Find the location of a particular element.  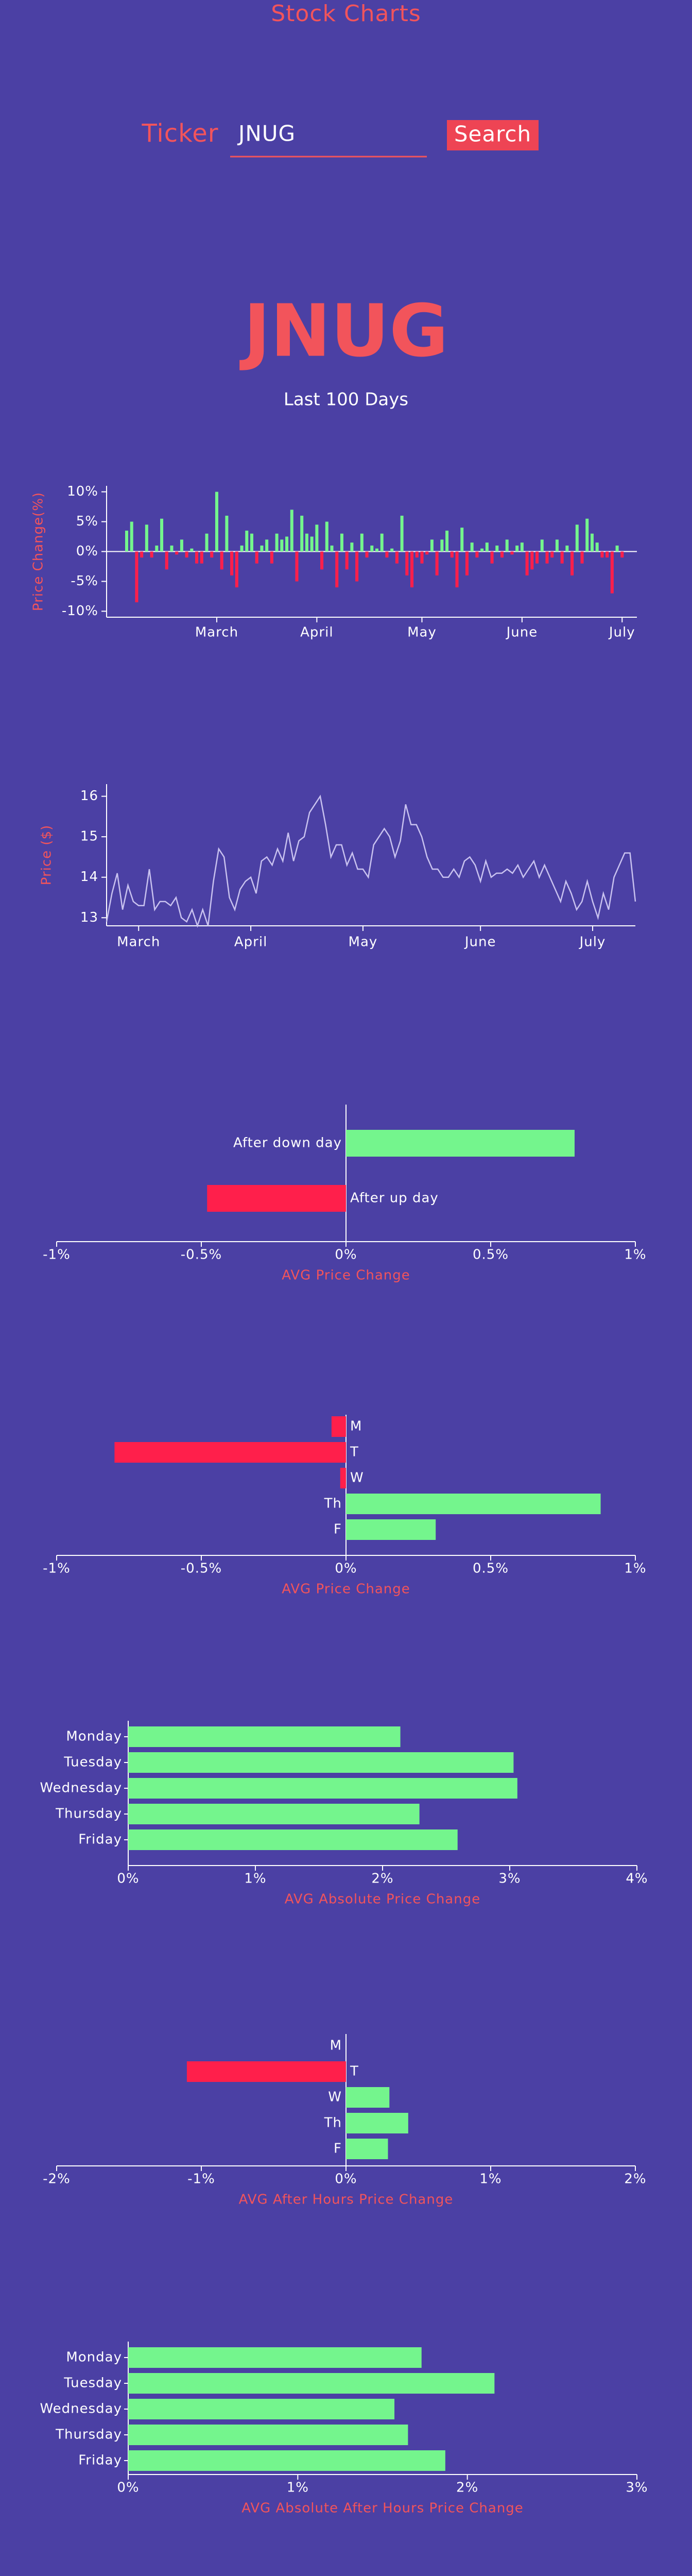

category-label: Tuesday is located at coordinates (92, 1762).